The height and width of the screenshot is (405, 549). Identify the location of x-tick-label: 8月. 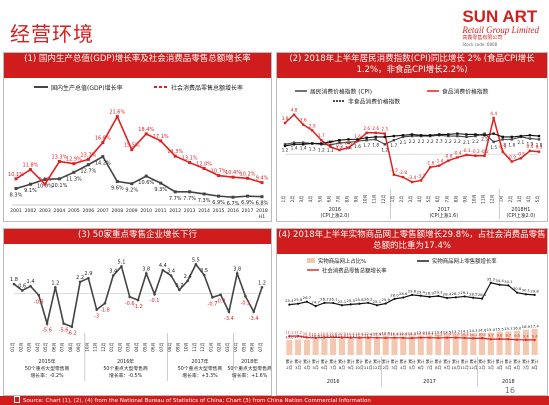
(456, 199).